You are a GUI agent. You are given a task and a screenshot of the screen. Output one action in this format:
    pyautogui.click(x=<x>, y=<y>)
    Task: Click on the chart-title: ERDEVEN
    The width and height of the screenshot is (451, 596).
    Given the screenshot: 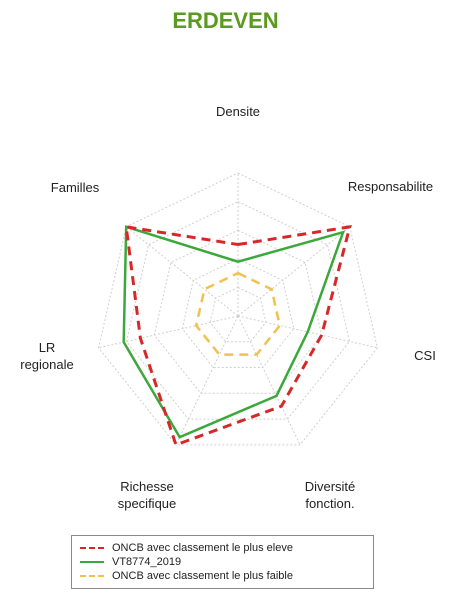 What is the action you would take?
    pyautogui.click(x=225, y=20)
    